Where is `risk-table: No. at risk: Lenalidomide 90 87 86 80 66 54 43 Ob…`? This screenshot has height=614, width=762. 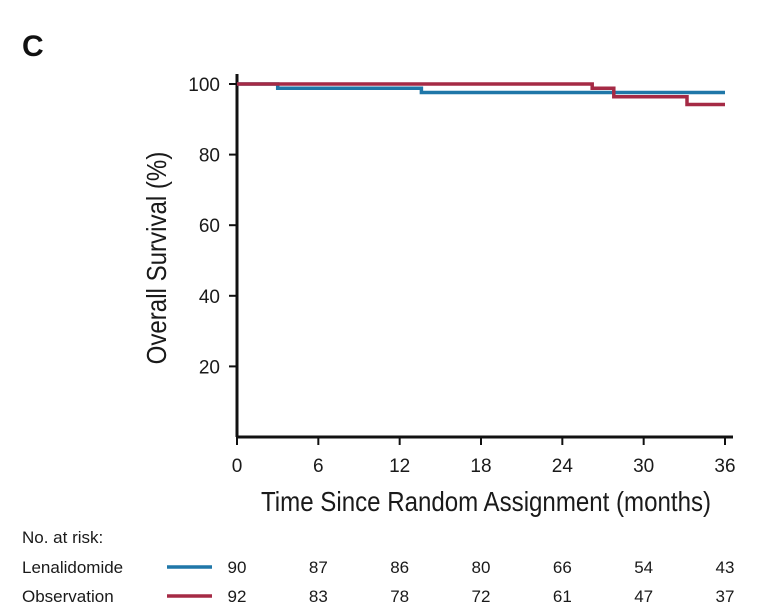
risk-table: No. at risk: Lenalidomide 90 87 86 80 66 54 43 Ob… is located at coordinates (378, 567).